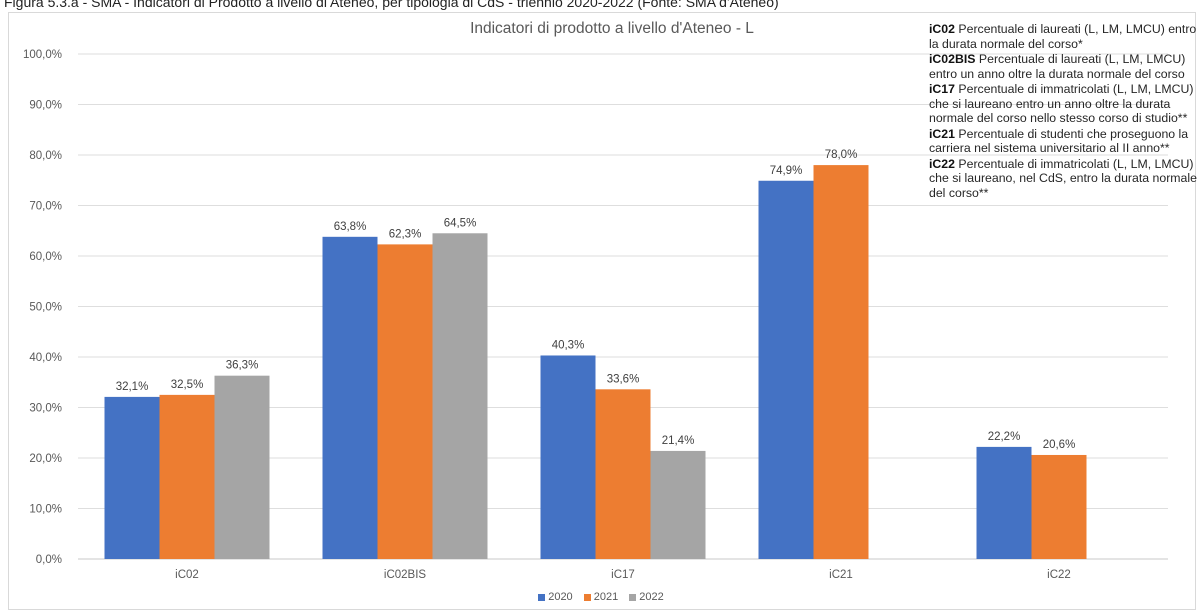 This screenshot has height=613, width=1202. I want to click on bar-iC22-2020, so click(1004, 502).